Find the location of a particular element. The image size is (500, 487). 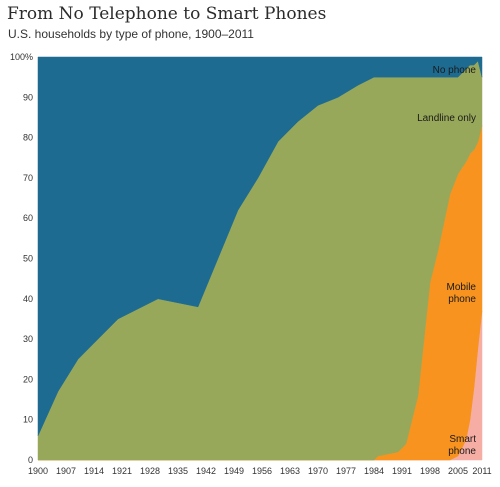

series-label-landline-only: Landline only is located at coordinates (446, 118).